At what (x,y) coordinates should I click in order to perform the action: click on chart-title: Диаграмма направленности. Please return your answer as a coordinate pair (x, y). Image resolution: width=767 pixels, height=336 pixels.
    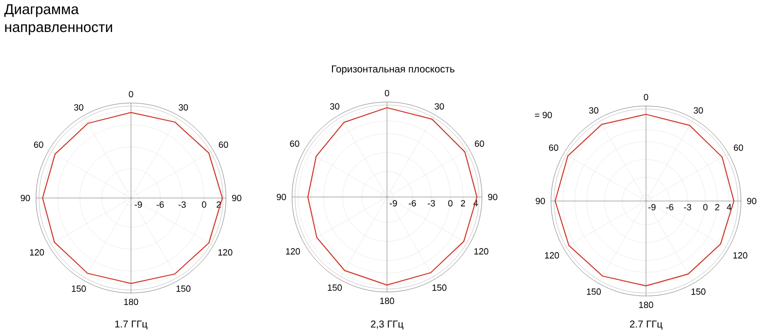
    Looking at the image, I should click on (58, 19).